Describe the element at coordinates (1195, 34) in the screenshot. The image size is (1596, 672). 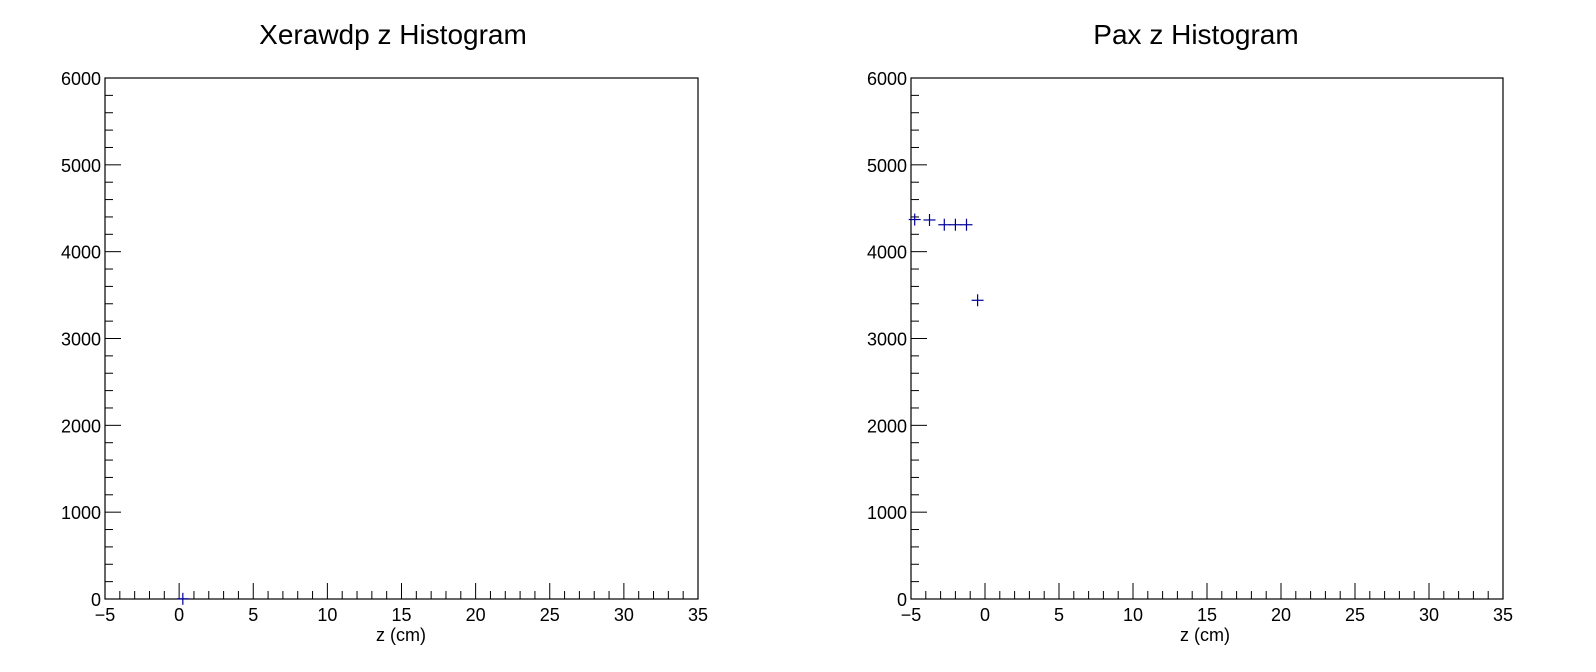
I see `chart-title: Pax z Histogram` at that location.